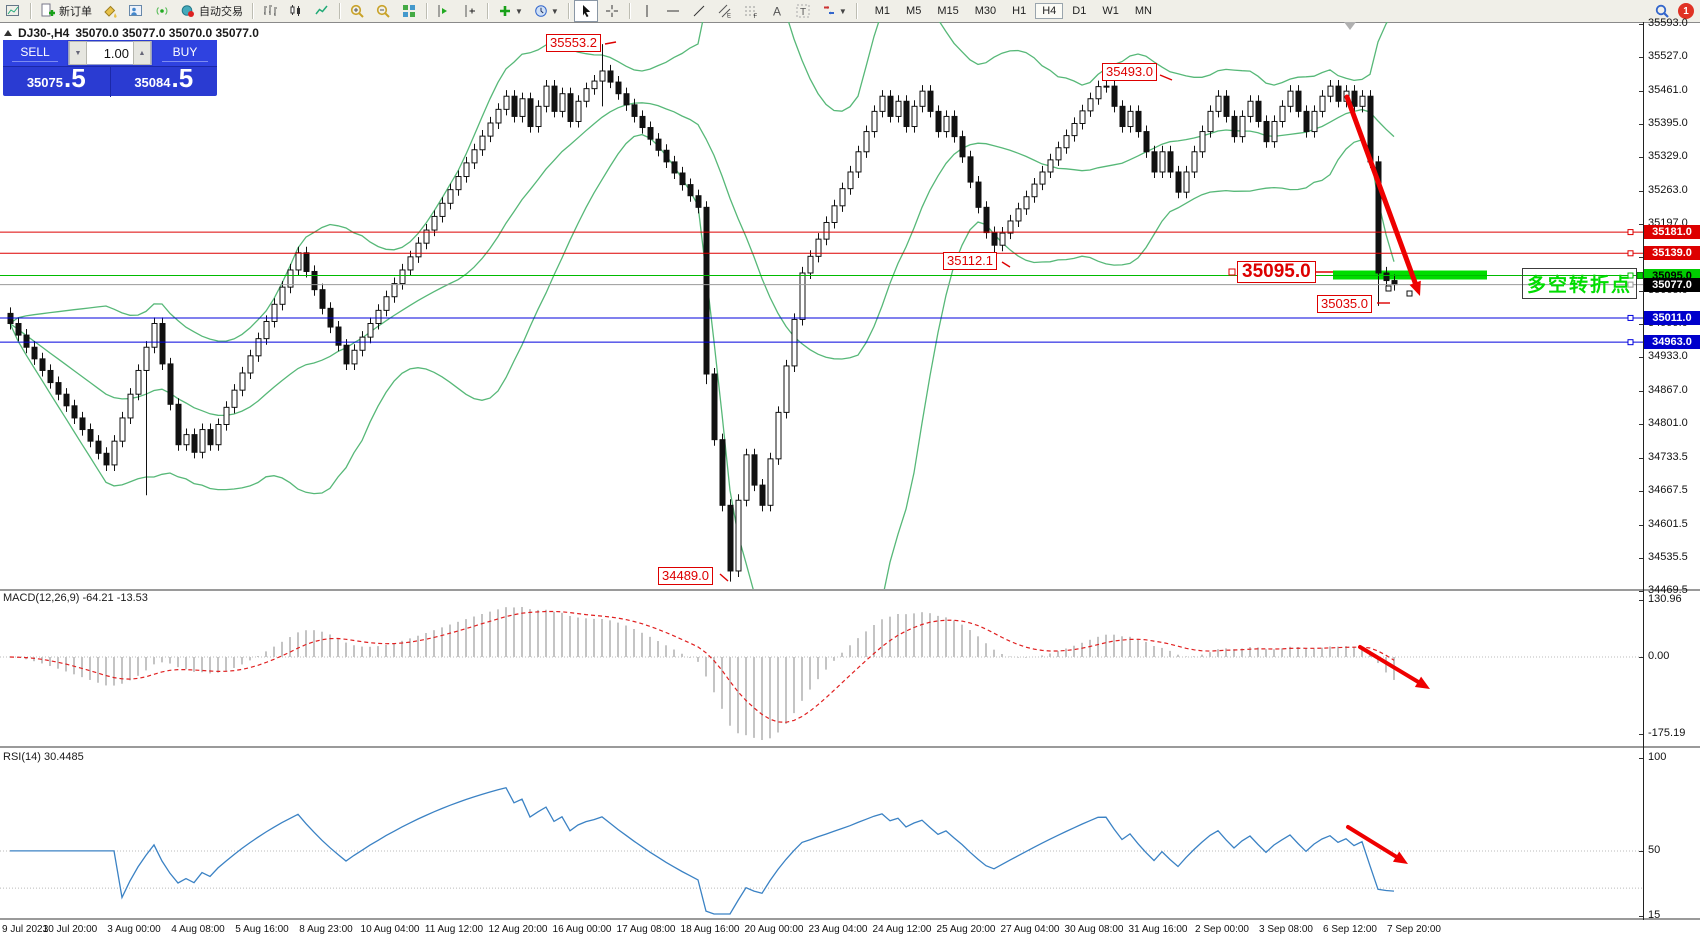 The width and height of the screenshot is (1700, 936). Describe the element at coordinates (1158, 929) in the screenshot. I see `time-tick: 31 Aug 16:00` at that location.